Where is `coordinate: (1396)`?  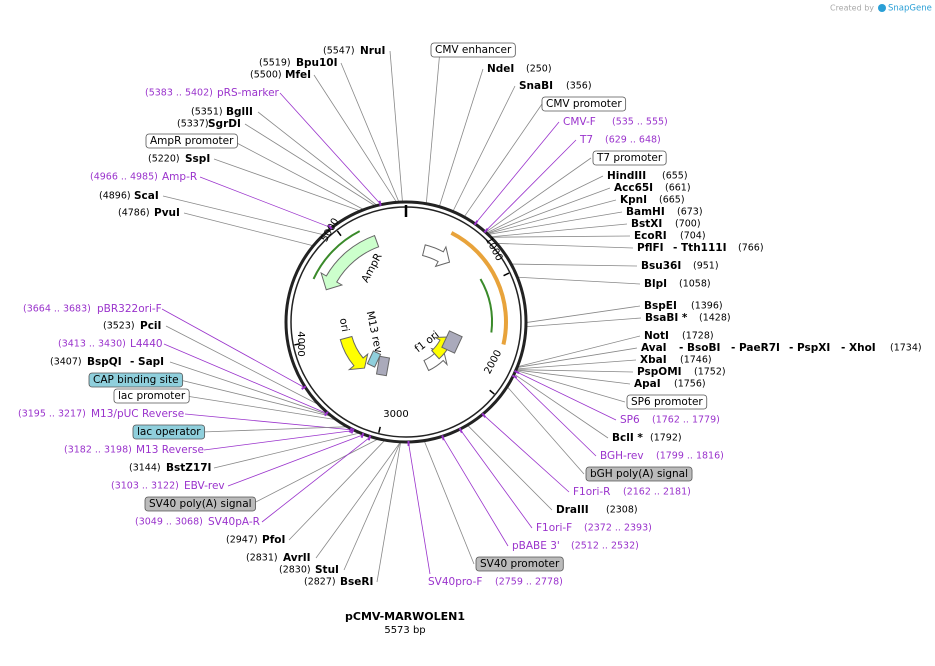
coordinate: (1396) is located at coordinates (707, 306).